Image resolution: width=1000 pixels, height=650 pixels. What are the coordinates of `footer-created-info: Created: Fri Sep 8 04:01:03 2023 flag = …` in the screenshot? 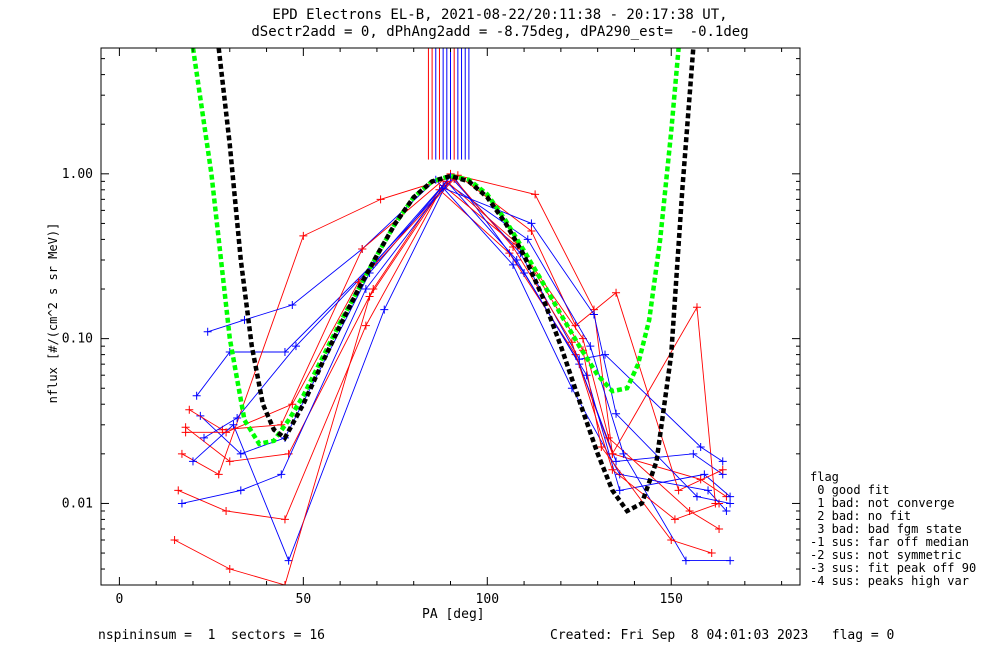 It's located at (722, 635).